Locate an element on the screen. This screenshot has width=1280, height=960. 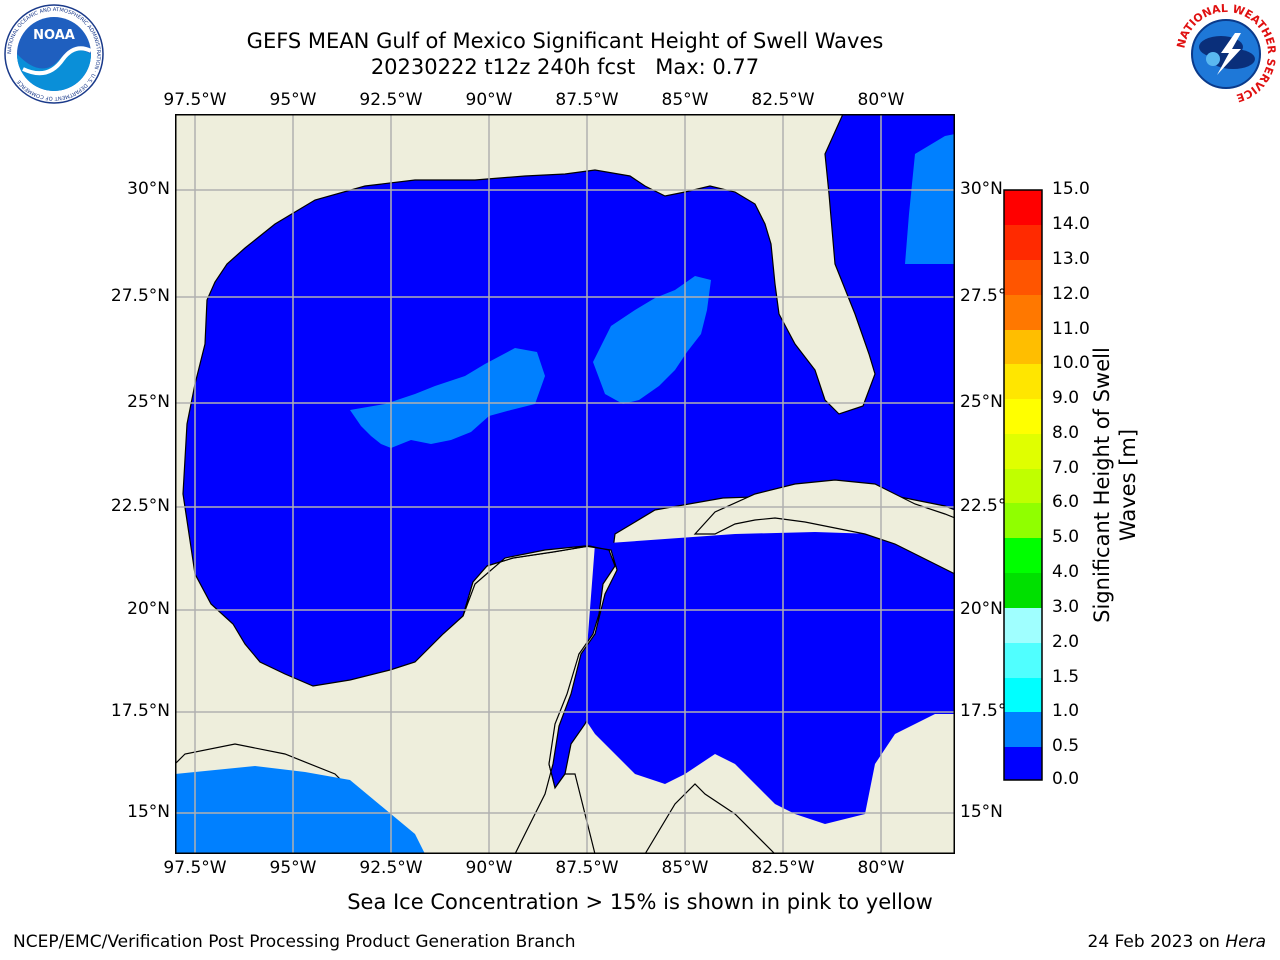
lat-label-left: 17.5°N is located at coordinates (140, 711).